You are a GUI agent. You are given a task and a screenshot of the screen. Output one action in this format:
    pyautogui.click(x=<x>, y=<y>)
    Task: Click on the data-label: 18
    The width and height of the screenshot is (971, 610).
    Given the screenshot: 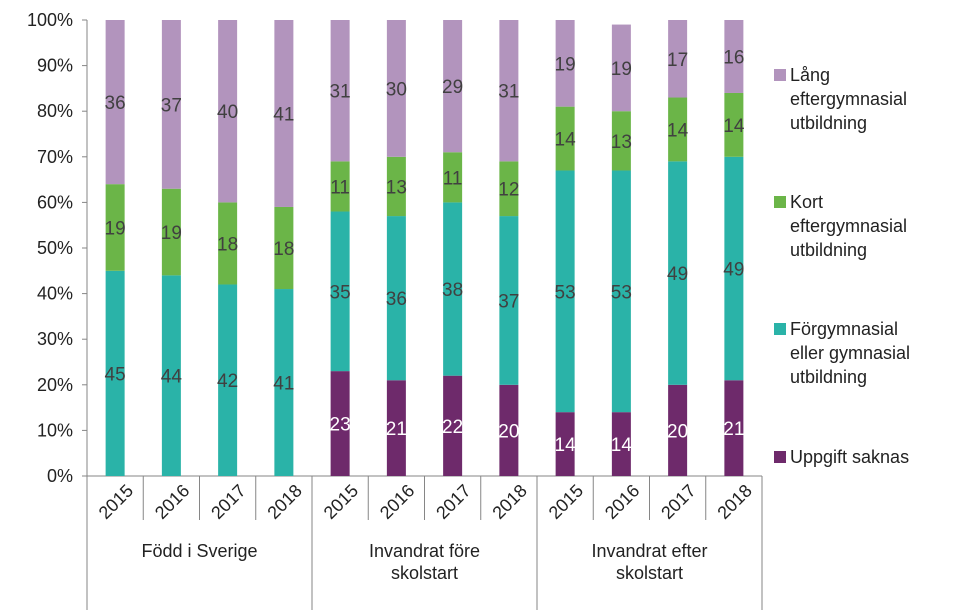 What is the action you would take?
    pyautogui.click(x=227, y=244)
    